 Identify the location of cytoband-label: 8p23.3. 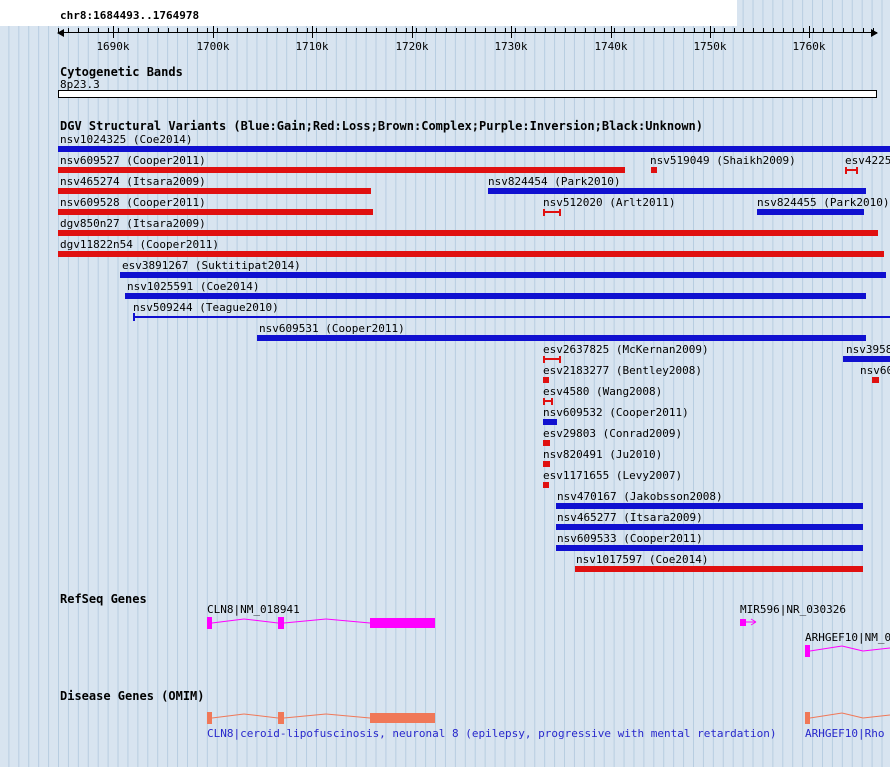
(80, 84).